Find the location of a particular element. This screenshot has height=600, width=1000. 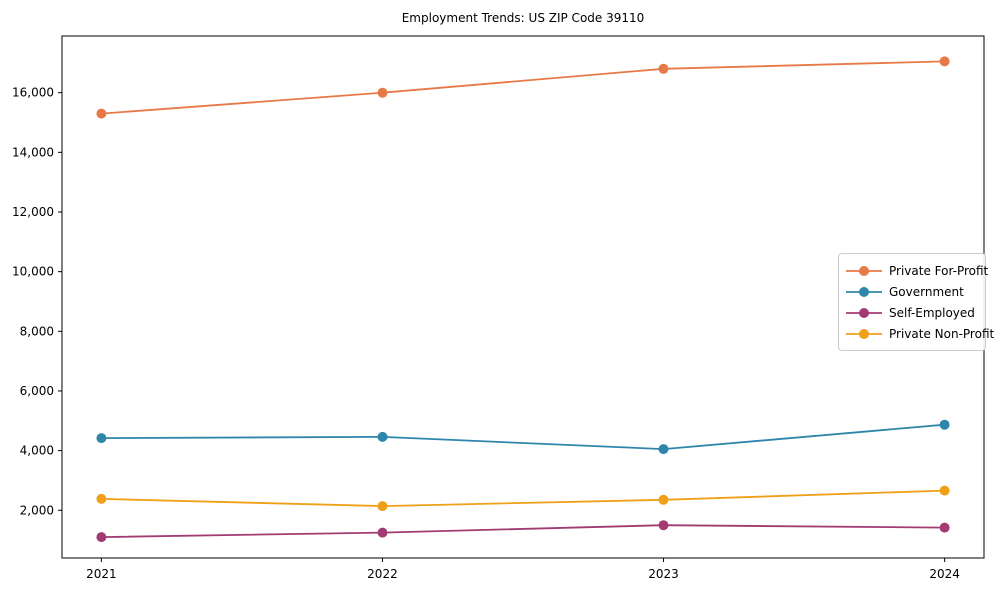

x-tick-label: 2023 is located at coordinates (663, 574).